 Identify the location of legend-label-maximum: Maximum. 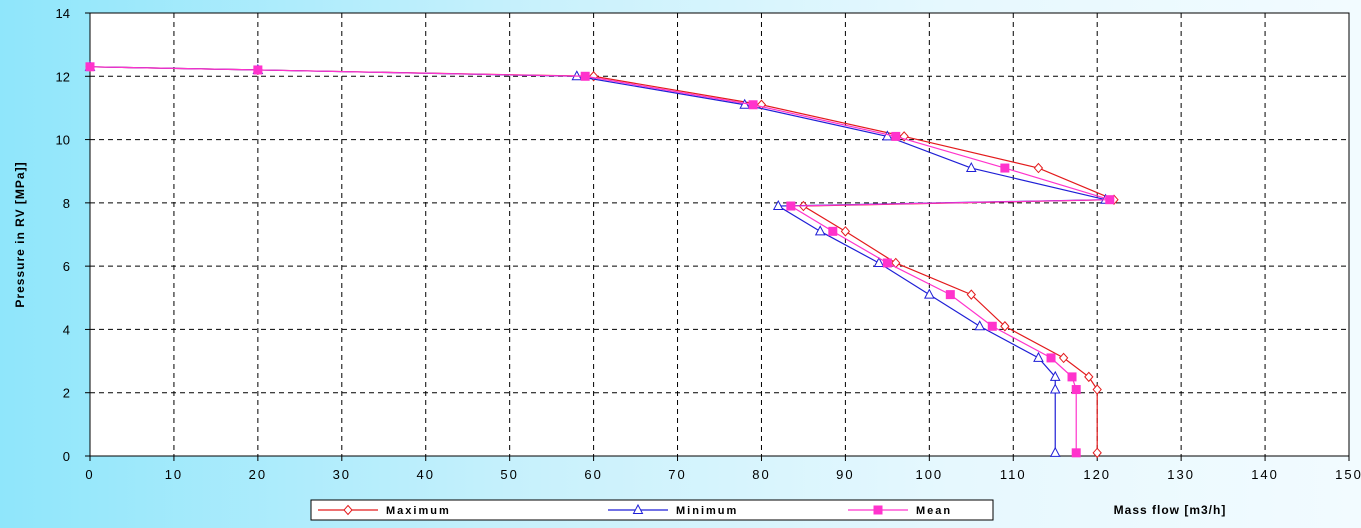
(418, 511).